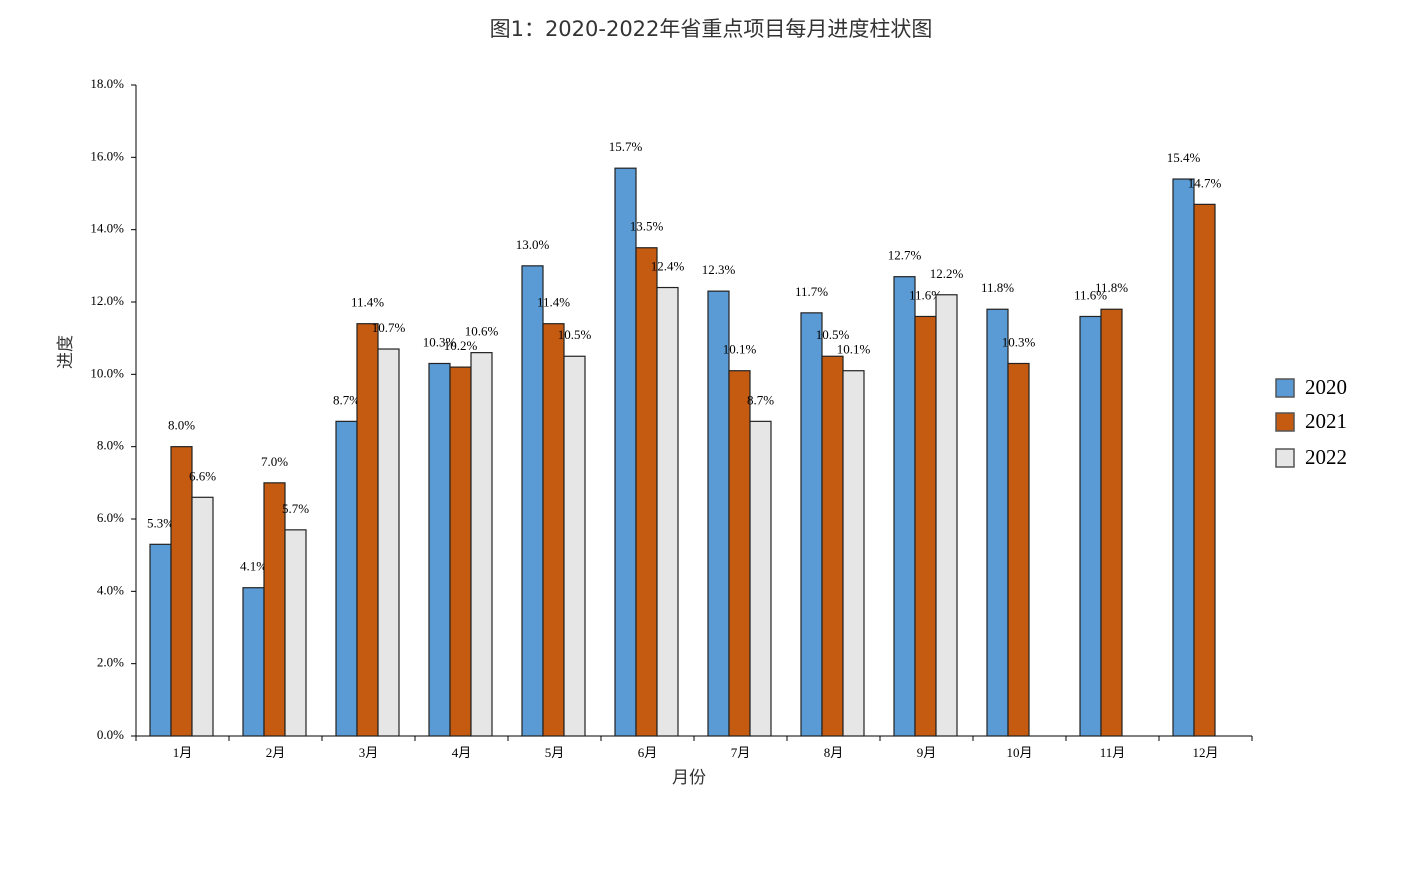 The width and height of the screenshot is (1423, 870). I want to click on value-label: 12.2%, so click(947, 273).